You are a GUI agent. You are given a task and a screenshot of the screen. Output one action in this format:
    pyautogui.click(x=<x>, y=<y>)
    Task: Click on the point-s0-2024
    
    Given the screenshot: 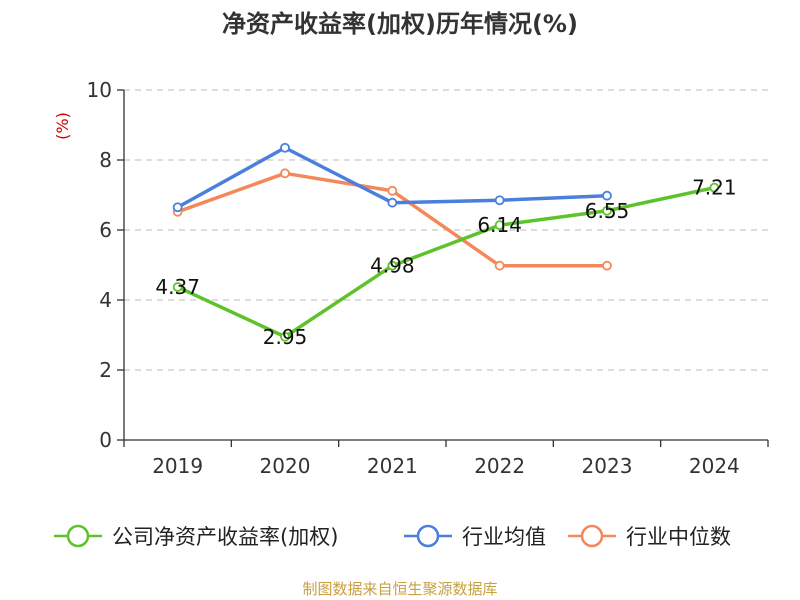 What is the action you would take?
    pyautogui.click(x=714, y=187)
    